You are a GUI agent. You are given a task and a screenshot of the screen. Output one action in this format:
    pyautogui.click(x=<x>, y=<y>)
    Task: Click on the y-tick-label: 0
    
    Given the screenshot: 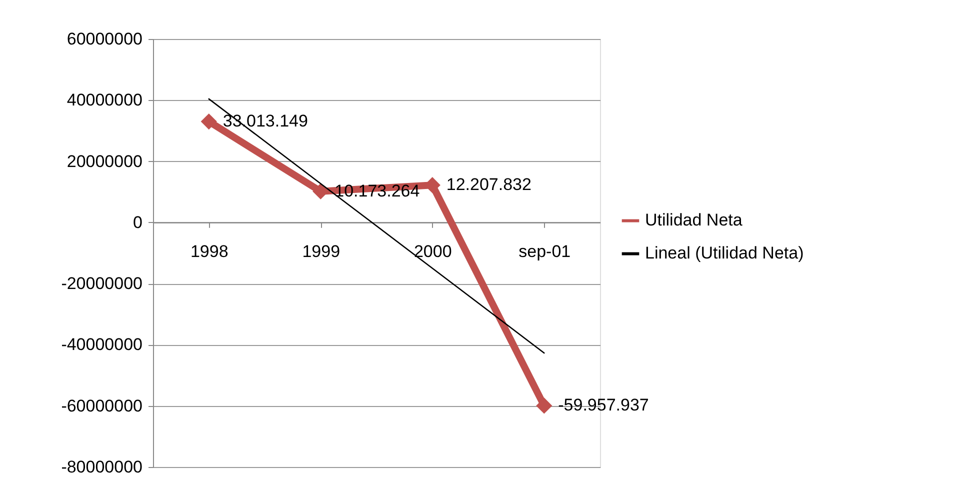 What is the action you would take?
    pyautogui.click(x=137, y=222)
    